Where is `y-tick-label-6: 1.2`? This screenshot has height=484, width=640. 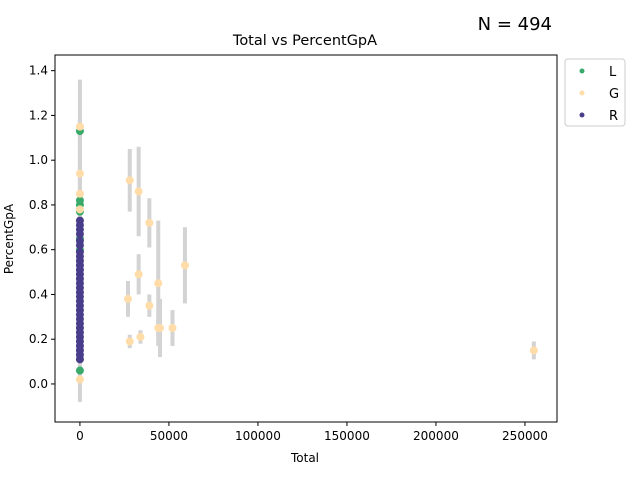 y-tick-label-6: 1.2 is located at coordinates (38, 115).